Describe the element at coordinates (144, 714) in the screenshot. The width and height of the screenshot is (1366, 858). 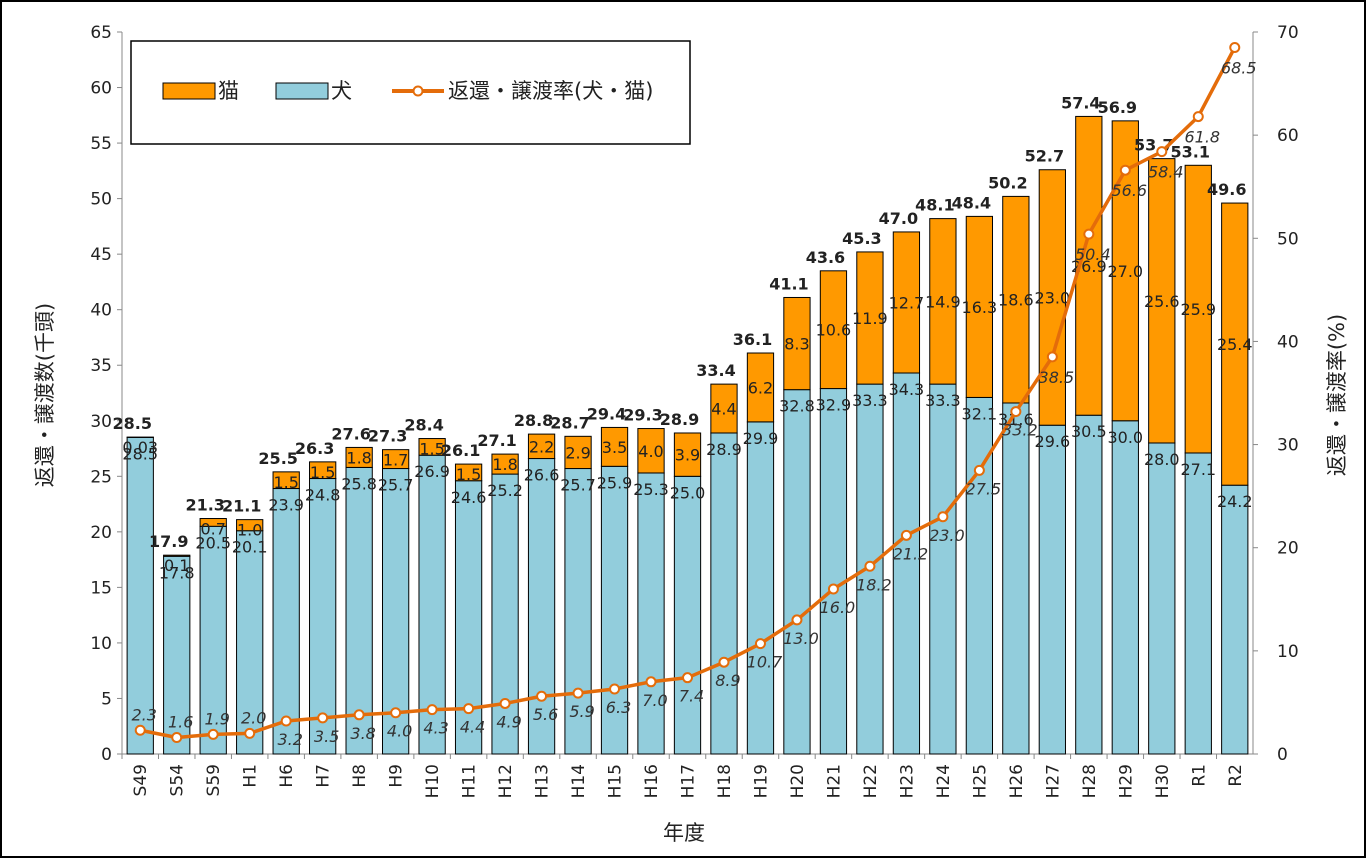
I see `rate-label: 2.3` at that location.